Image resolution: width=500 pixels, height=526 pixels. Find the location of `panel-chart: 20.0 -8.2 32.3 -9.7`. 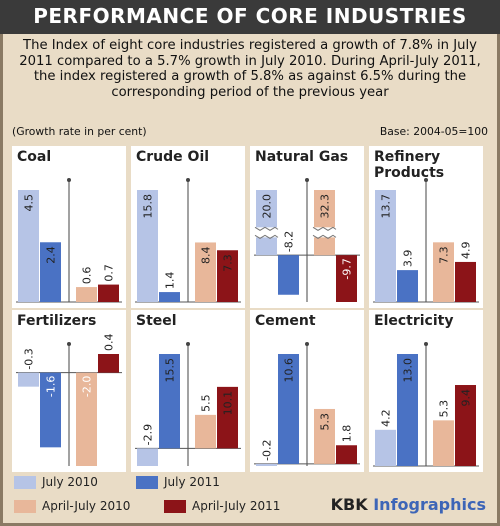

panel-chart: 20.0 -8.2 32.3 -9.7 is located at coordinates (307, 240).